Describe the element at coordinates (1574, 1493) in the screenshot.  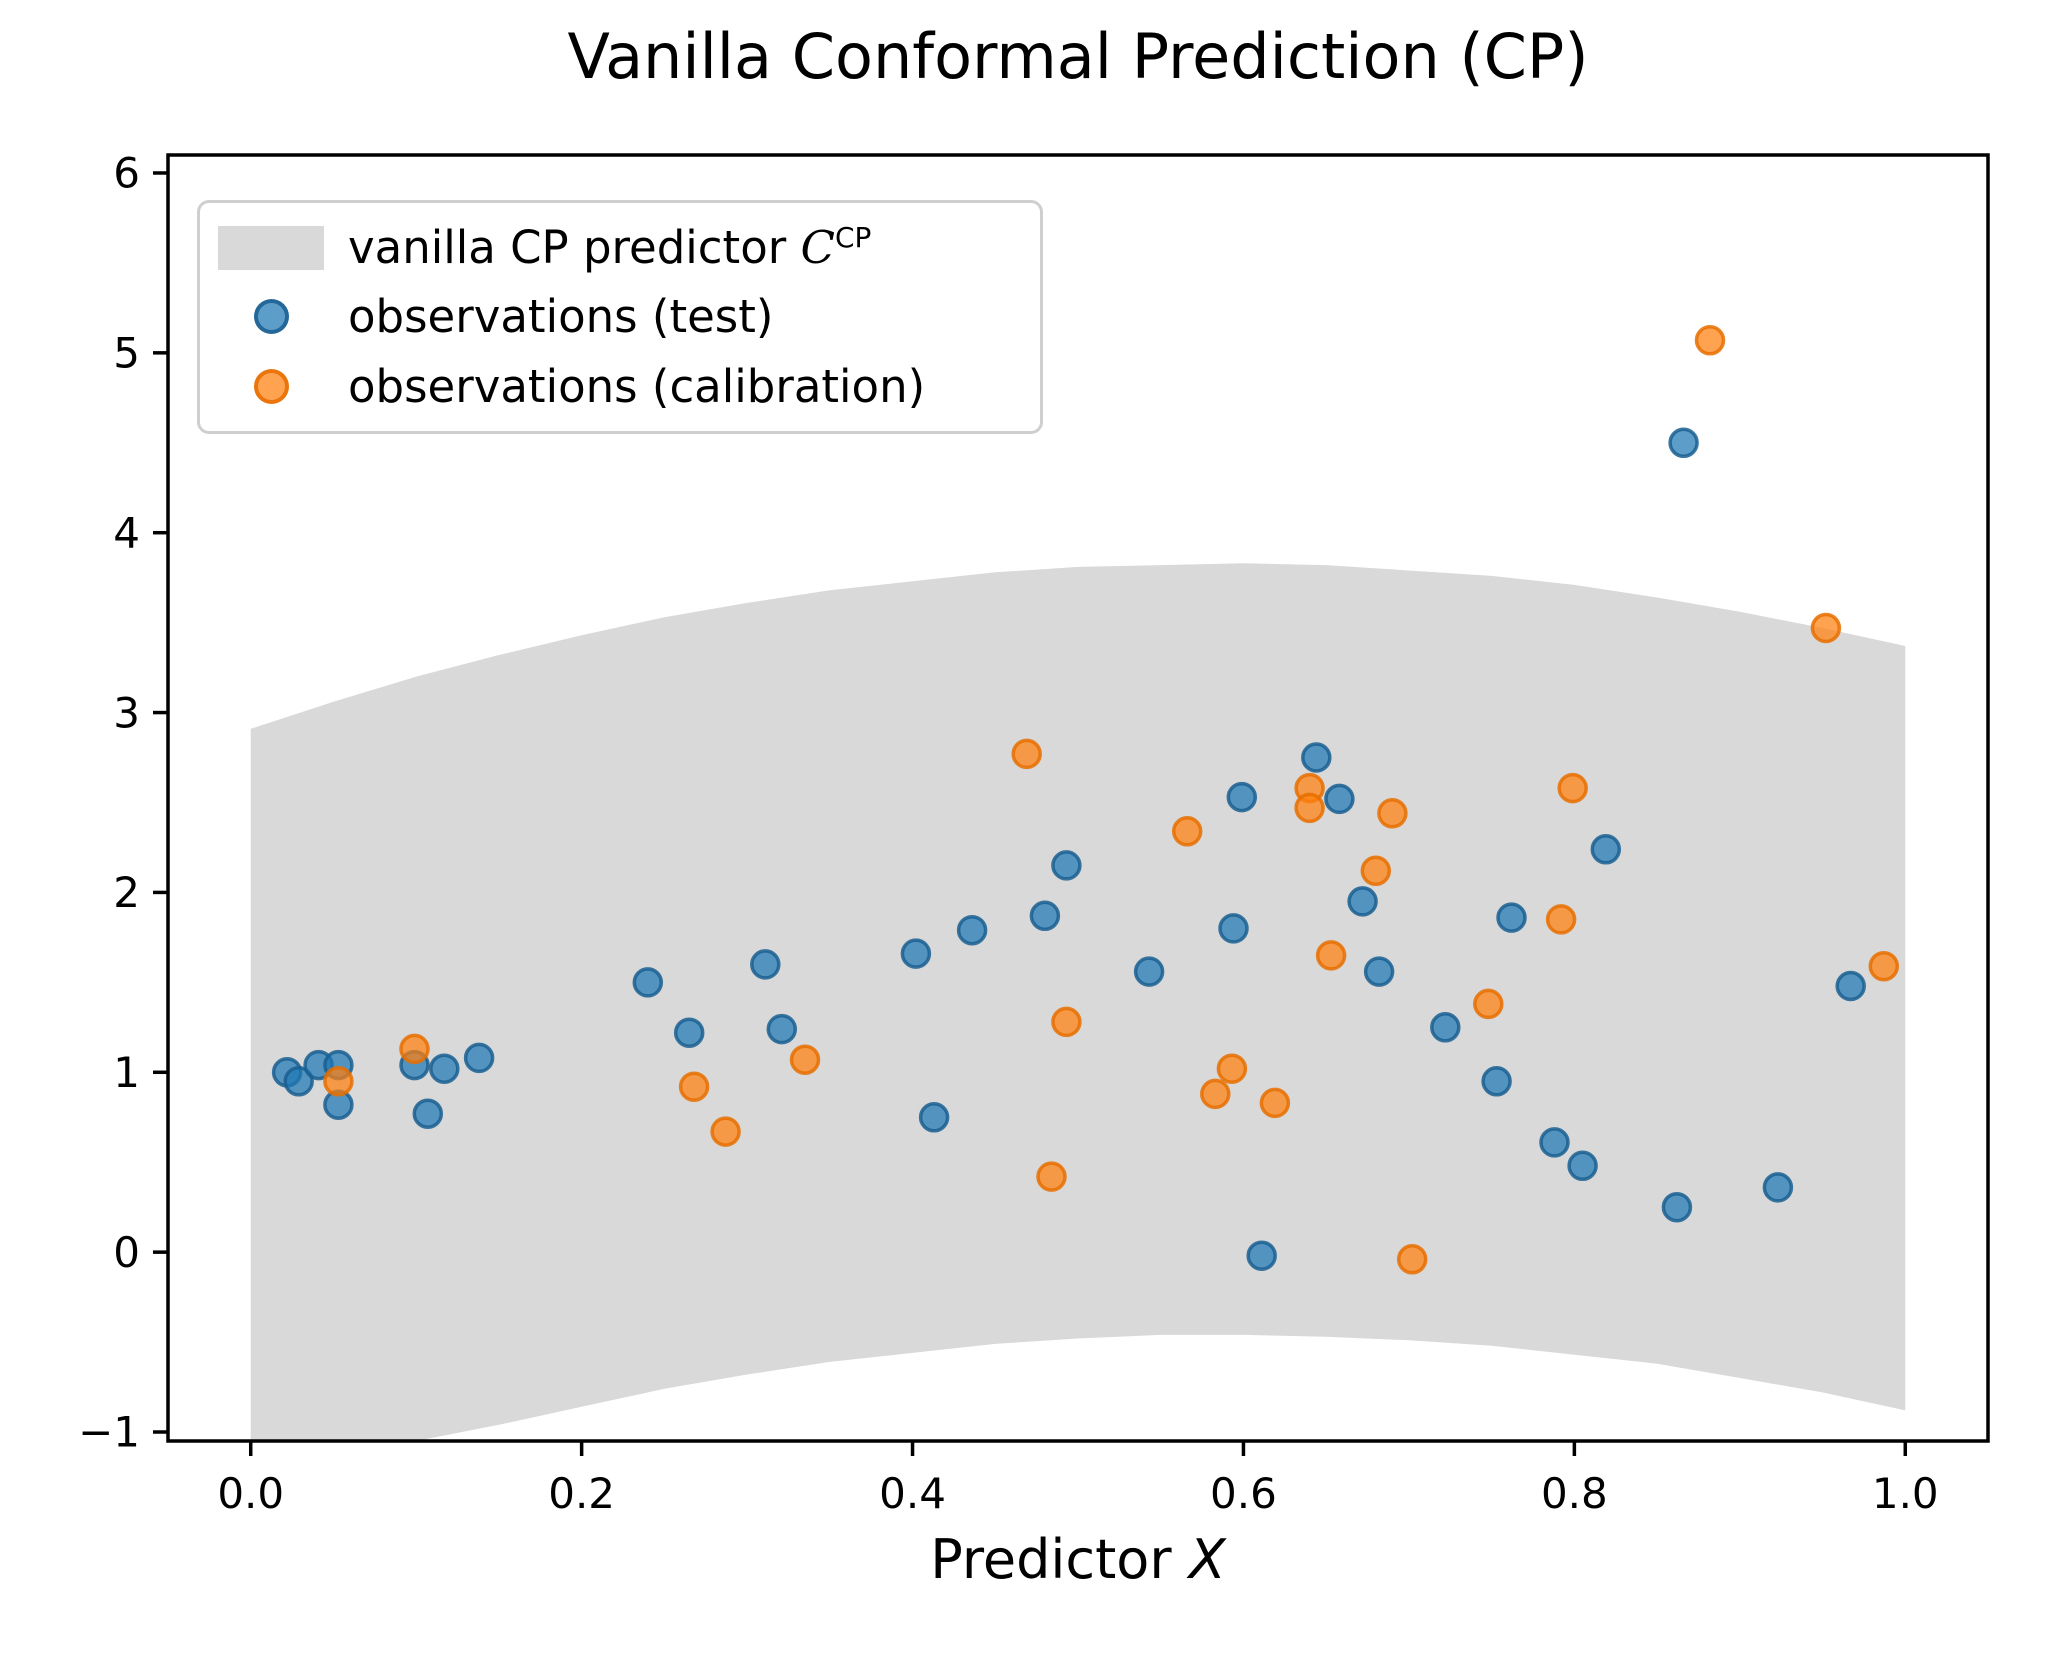
I see `x-tick-label: 0.8` at that location.